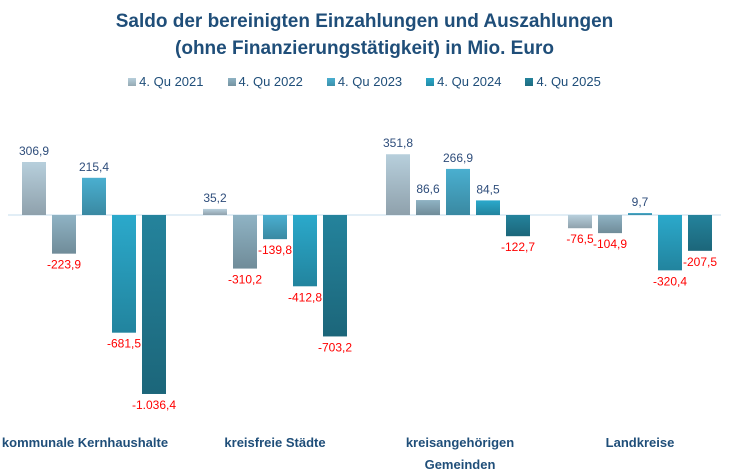 Image resolution: width=729 pixels, height=476 pixels. I want to click on legend-label: 4. Qu 2022, so click(270, 81).